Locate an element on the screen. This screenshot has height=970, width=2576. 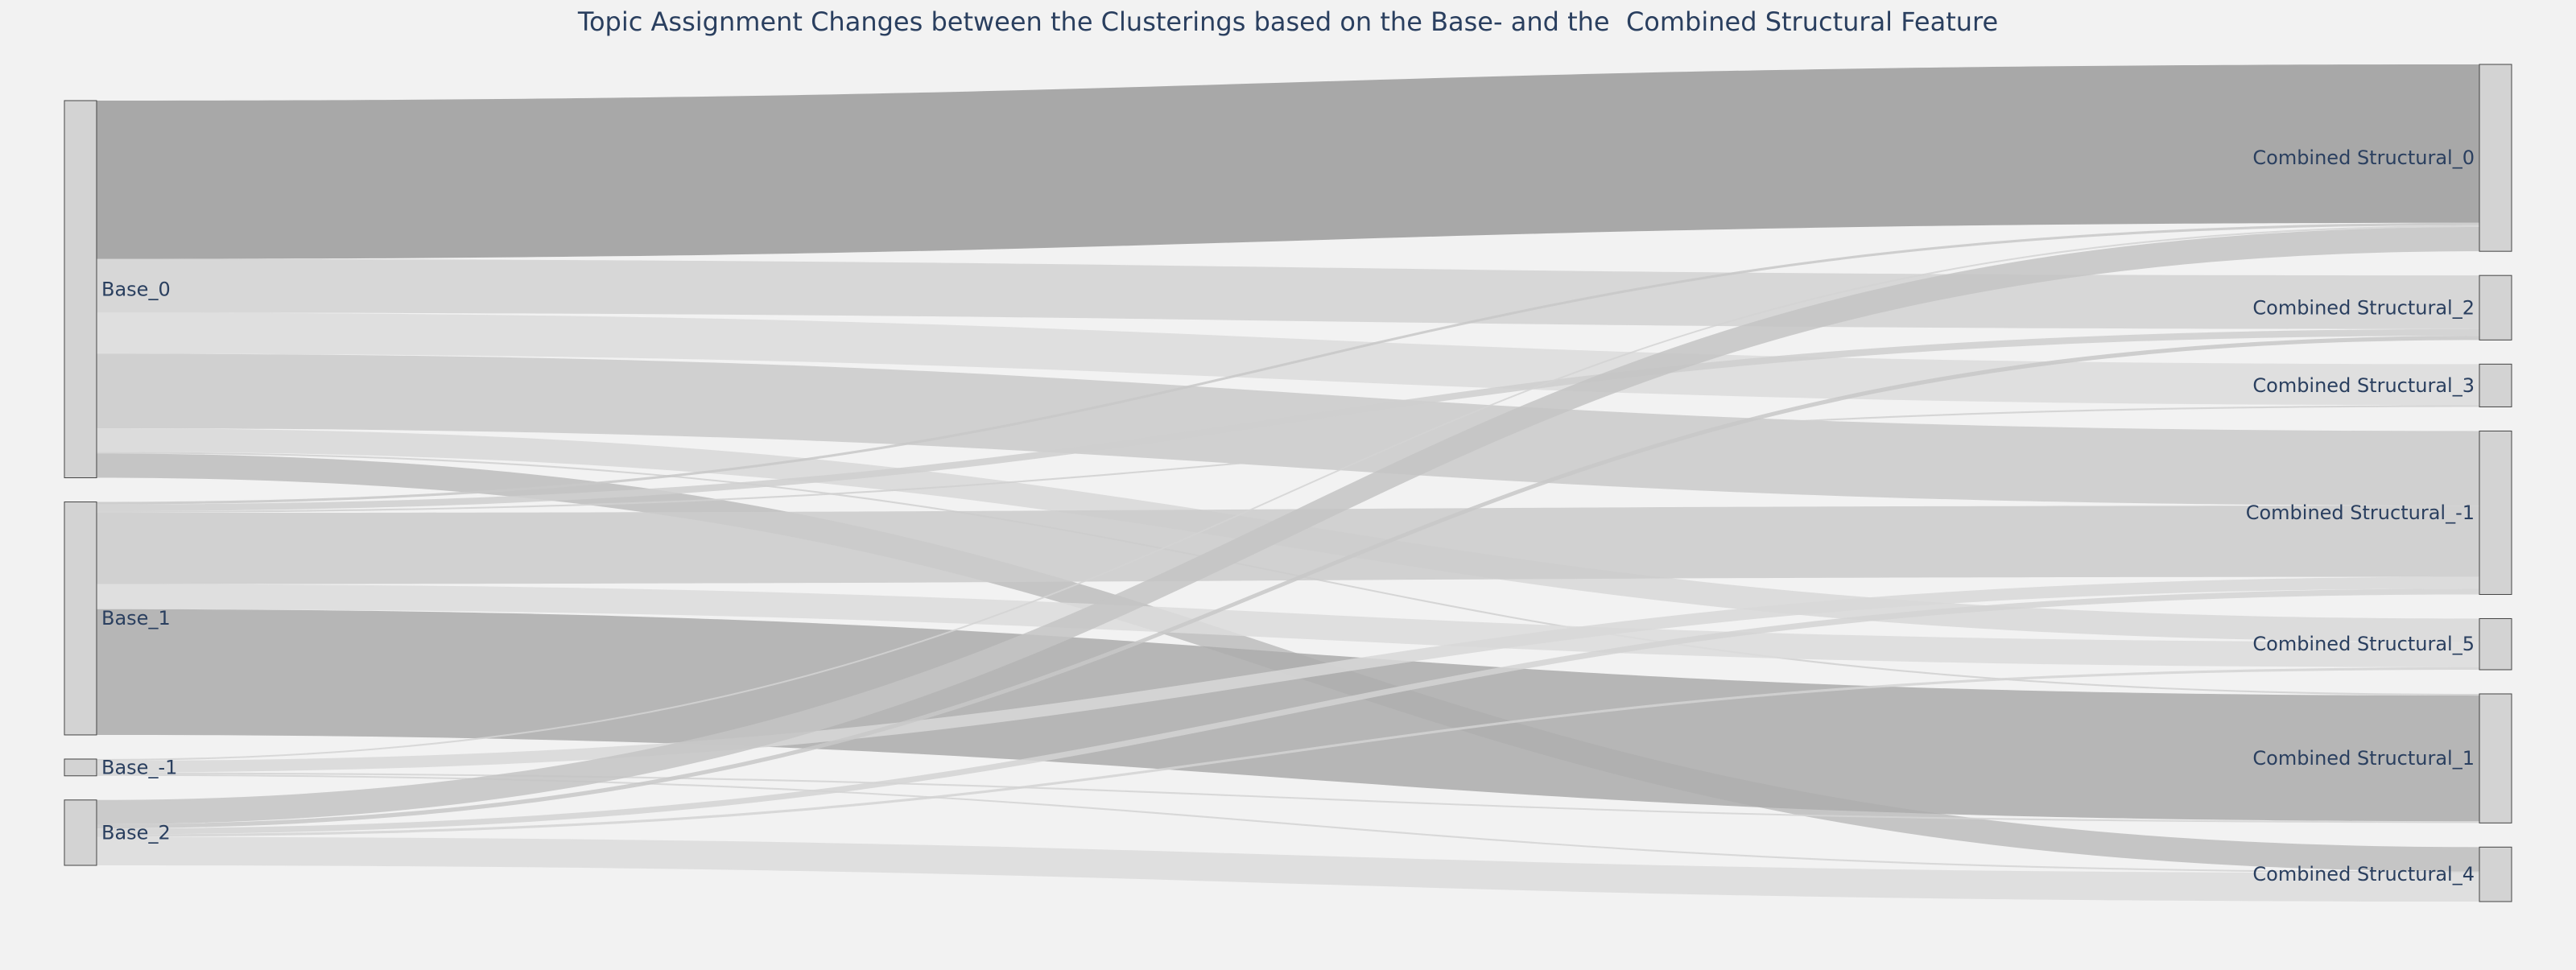
node-label-combined-structural-0: Combined Structural_0 is located at coordinates (2363, 158).